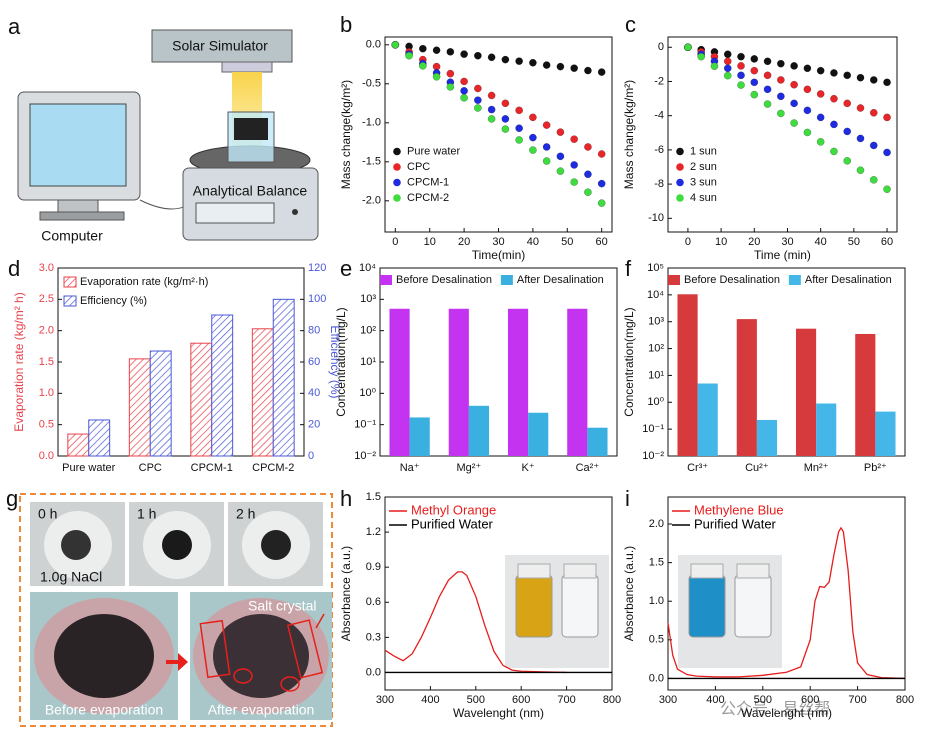 The width and height of the screenshot is (926, 739). What do you see at coordinates (346, 268) in the screenshot?
I see `panel-label: e` at bounding box center [346, 268].